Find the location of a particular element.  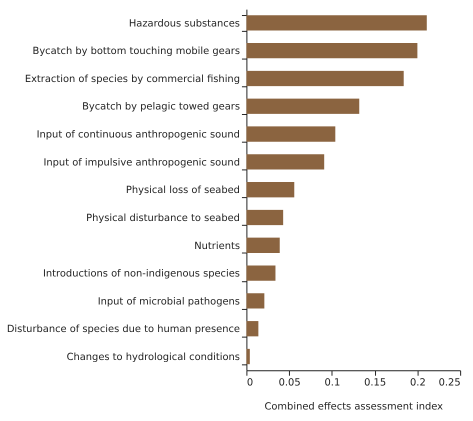

x-tick-label: 0.1 is located at coordinates (332, 383).